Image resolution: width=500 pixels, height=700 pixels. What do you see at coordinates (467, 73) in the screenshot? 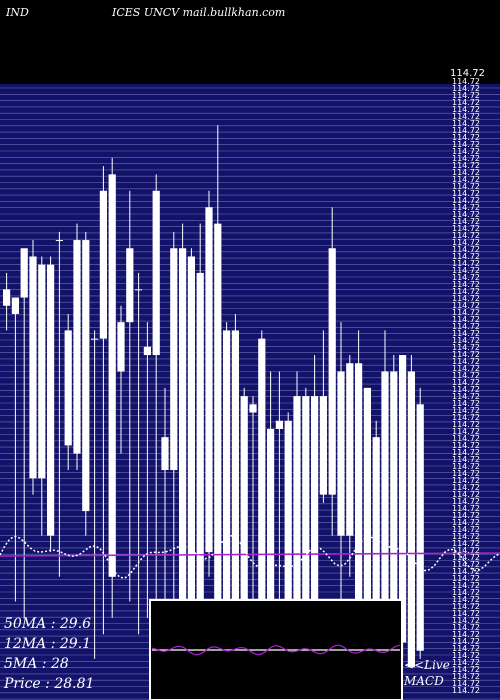
I see `price-axis-top-label: 114.72` at bounding box center [467, 73].